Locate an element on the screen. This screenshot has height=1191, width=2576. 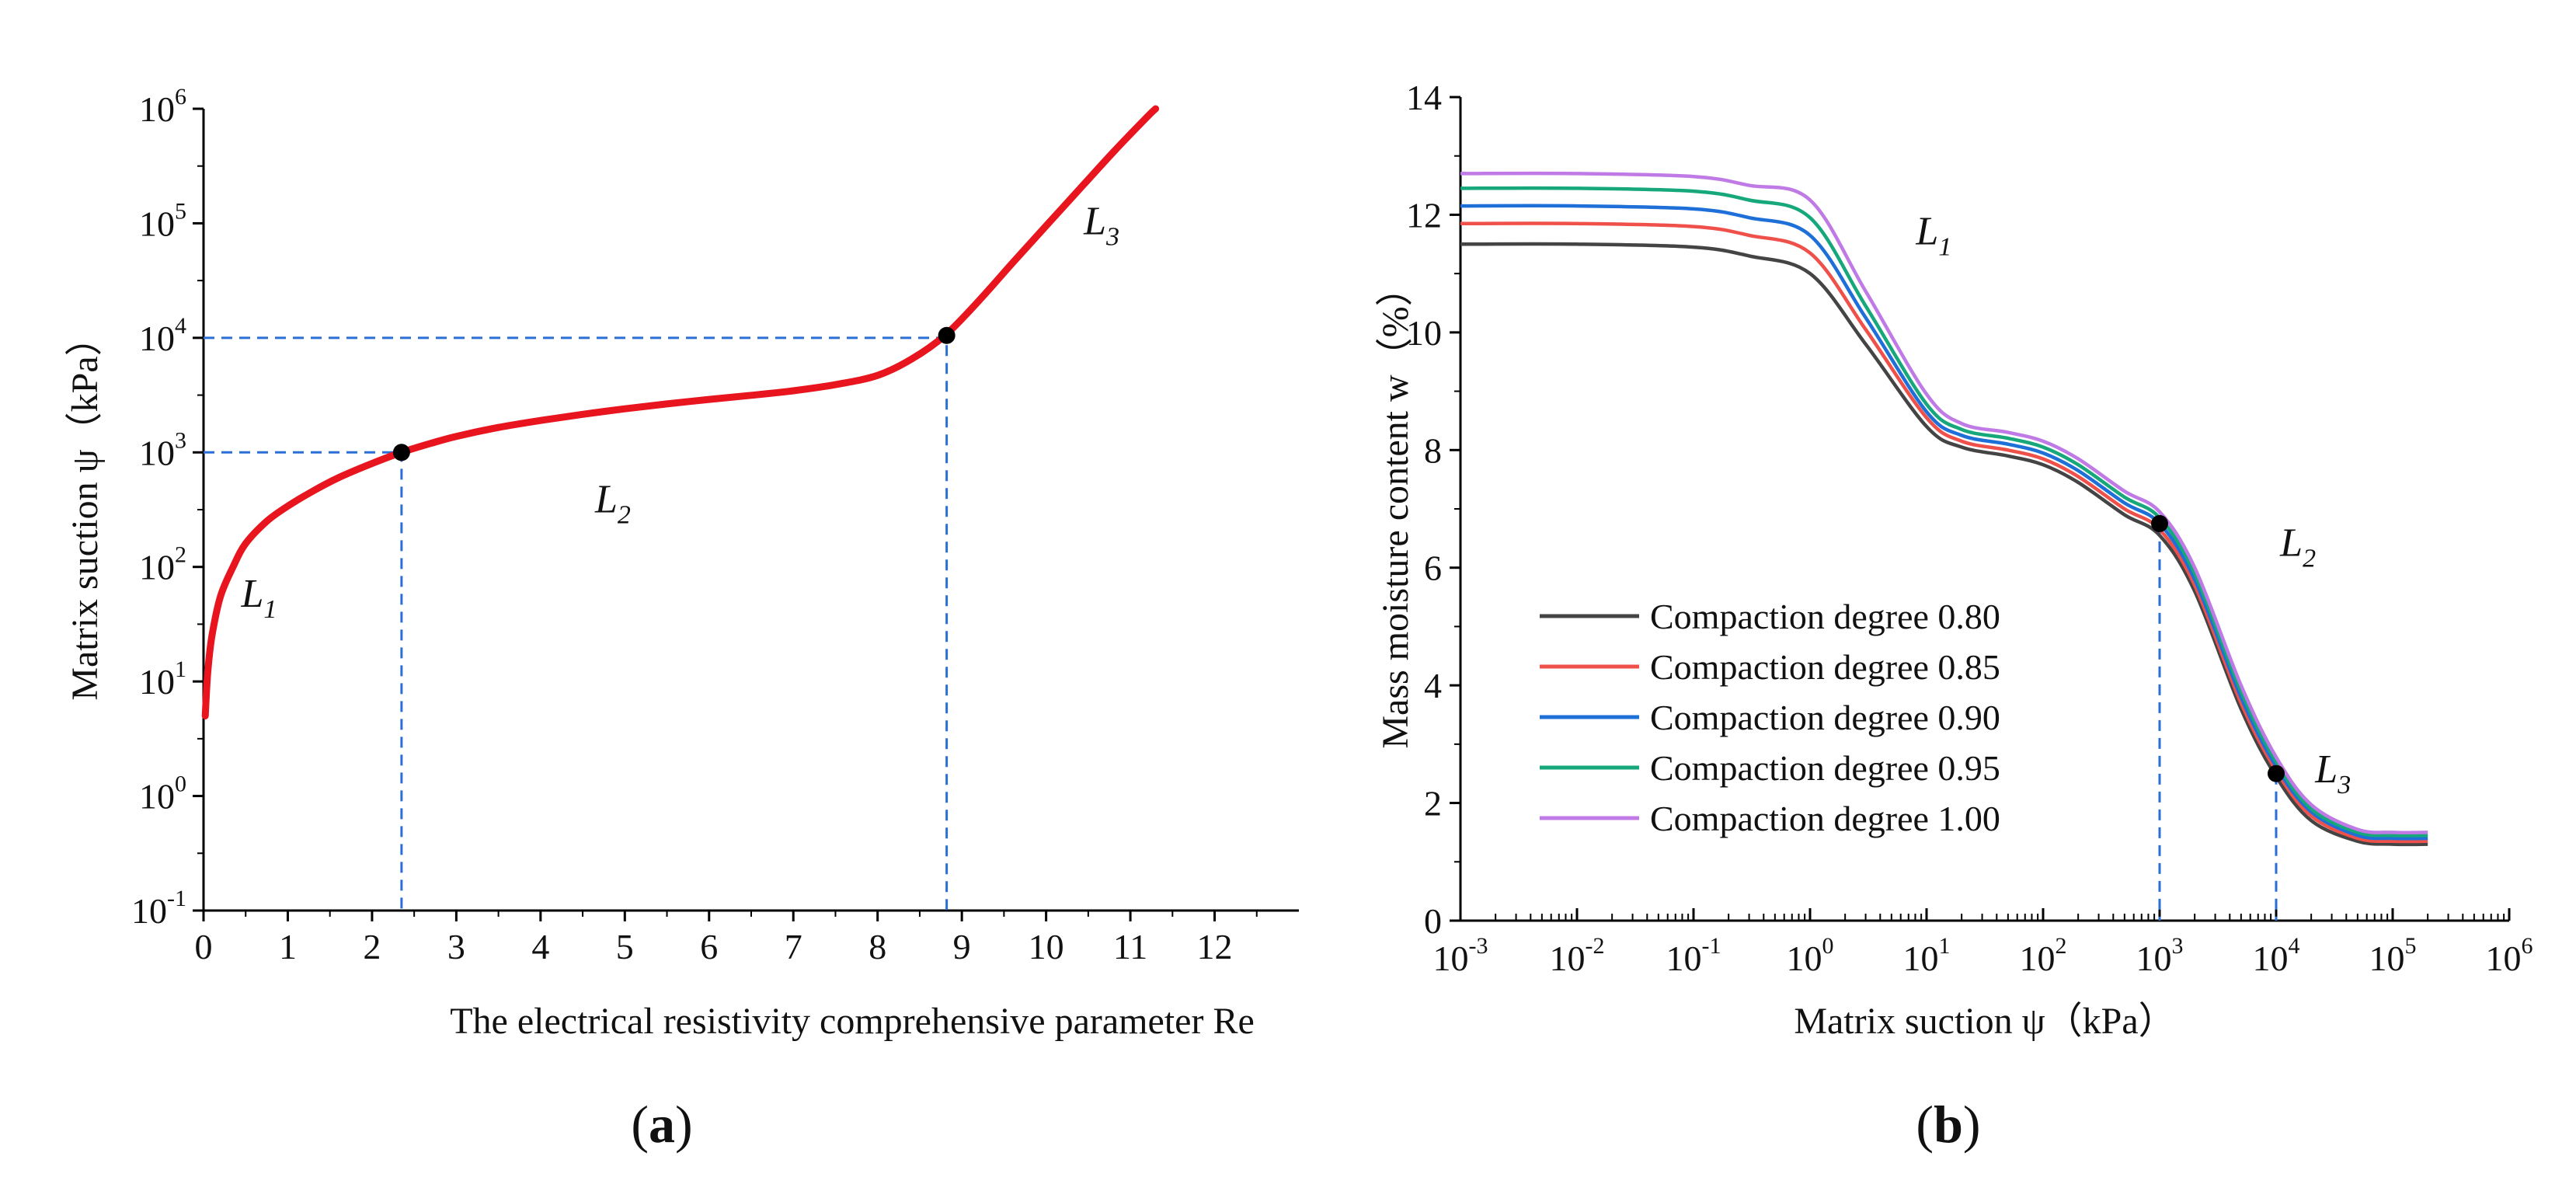
b-x-tick-label-exp: 3 is located at coordinates (2178, 946).